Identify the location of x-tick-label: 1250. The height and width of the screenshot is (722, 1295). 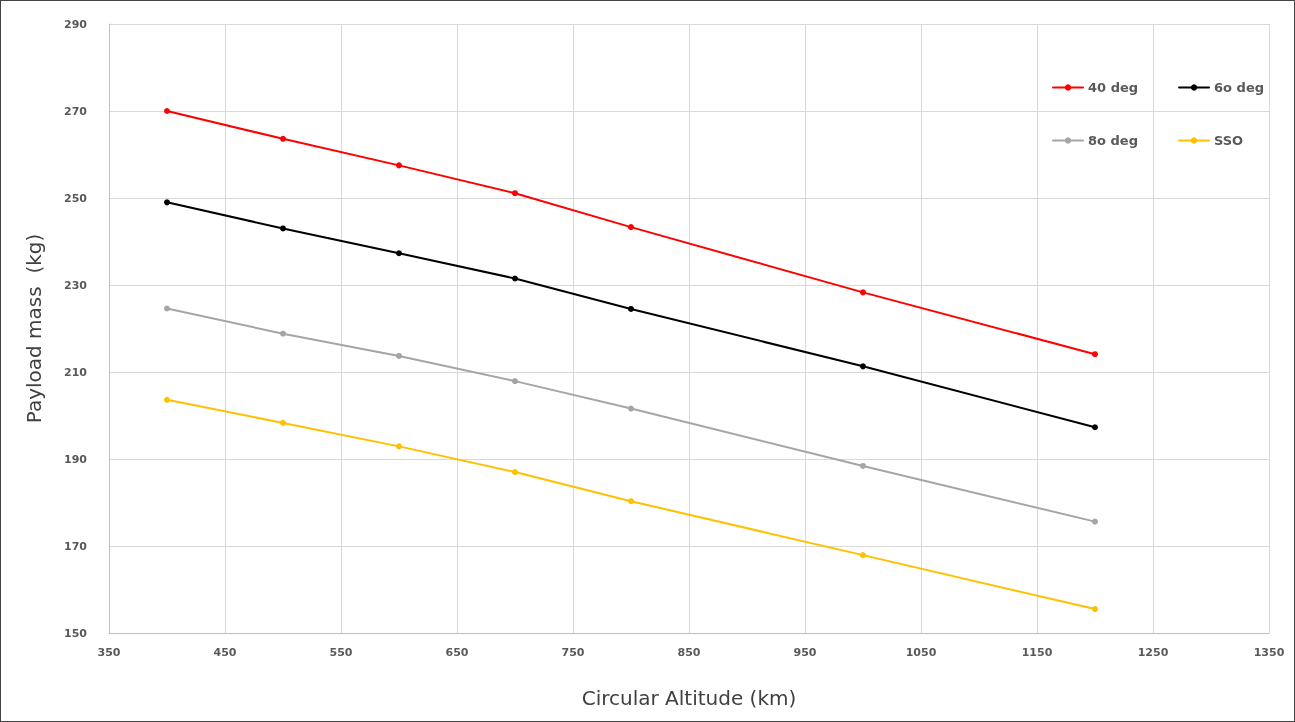
(1153, 652).